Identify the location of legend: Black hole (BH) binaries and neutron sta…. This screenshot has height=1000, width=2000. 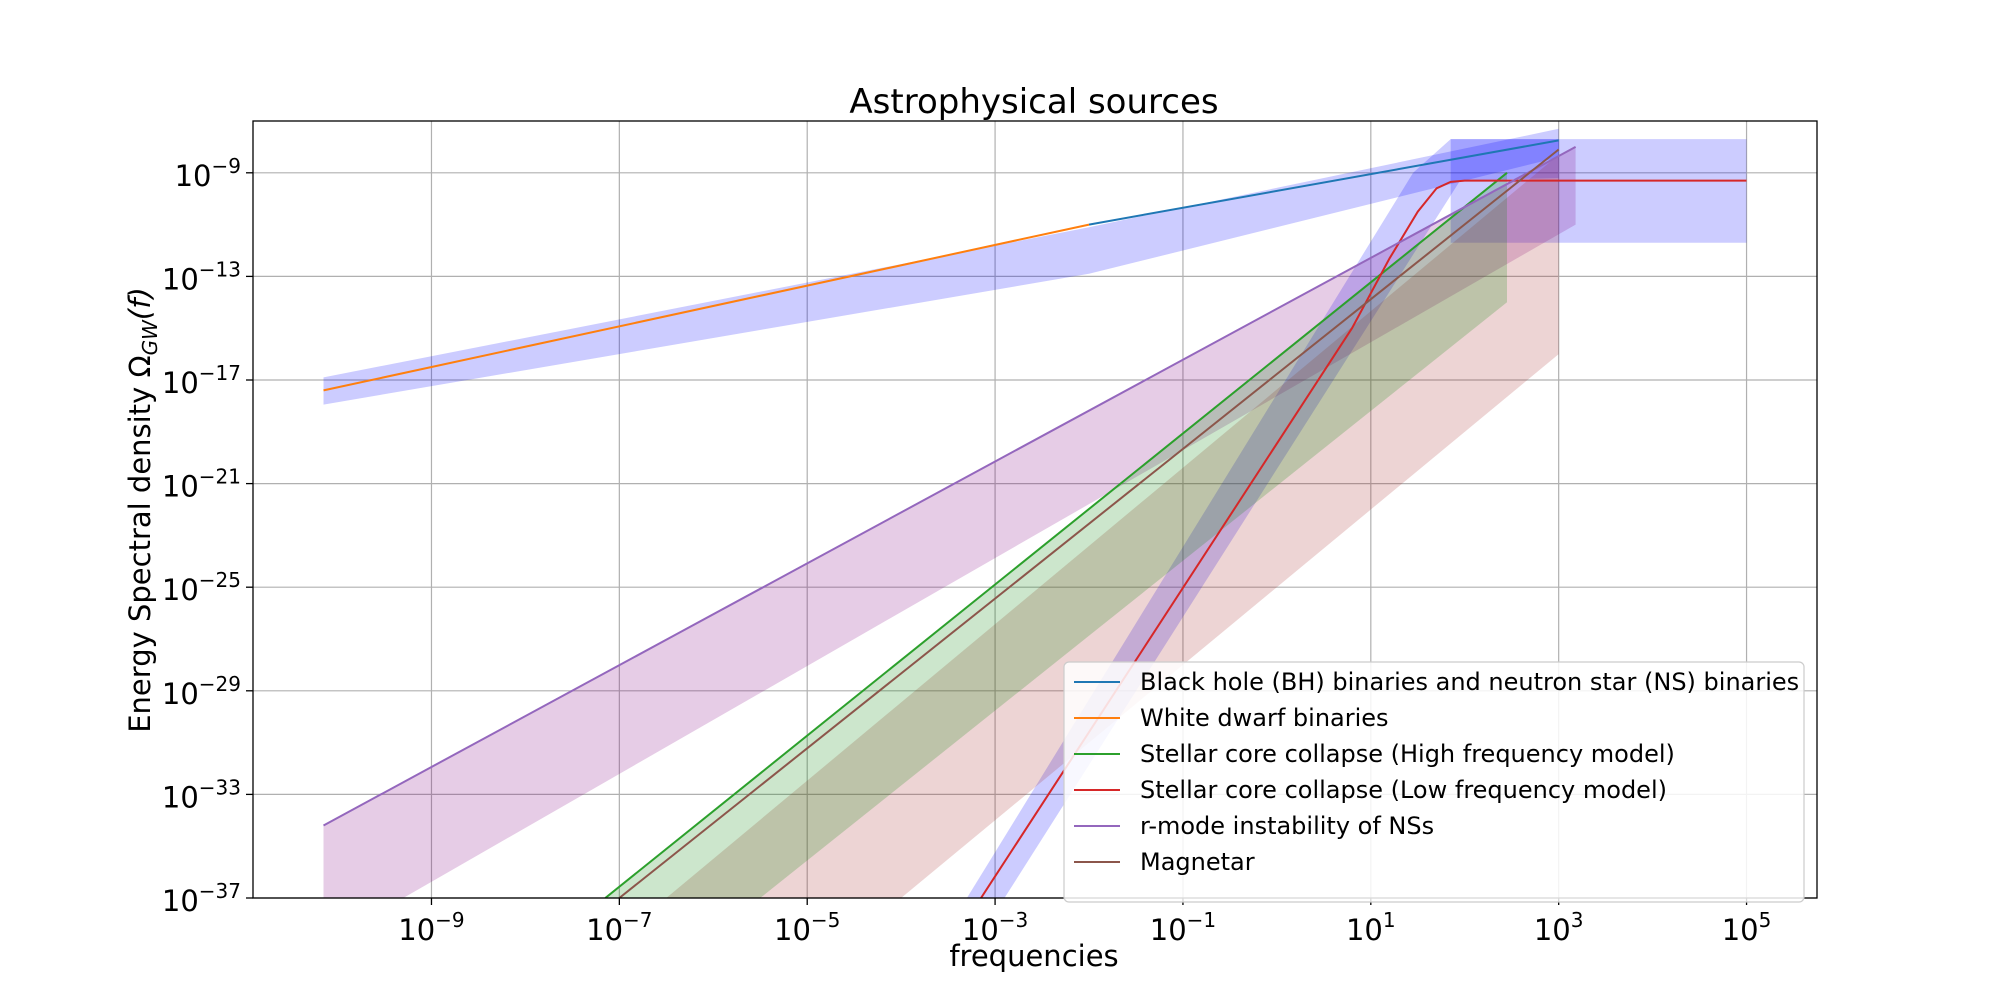
(1434, 782).